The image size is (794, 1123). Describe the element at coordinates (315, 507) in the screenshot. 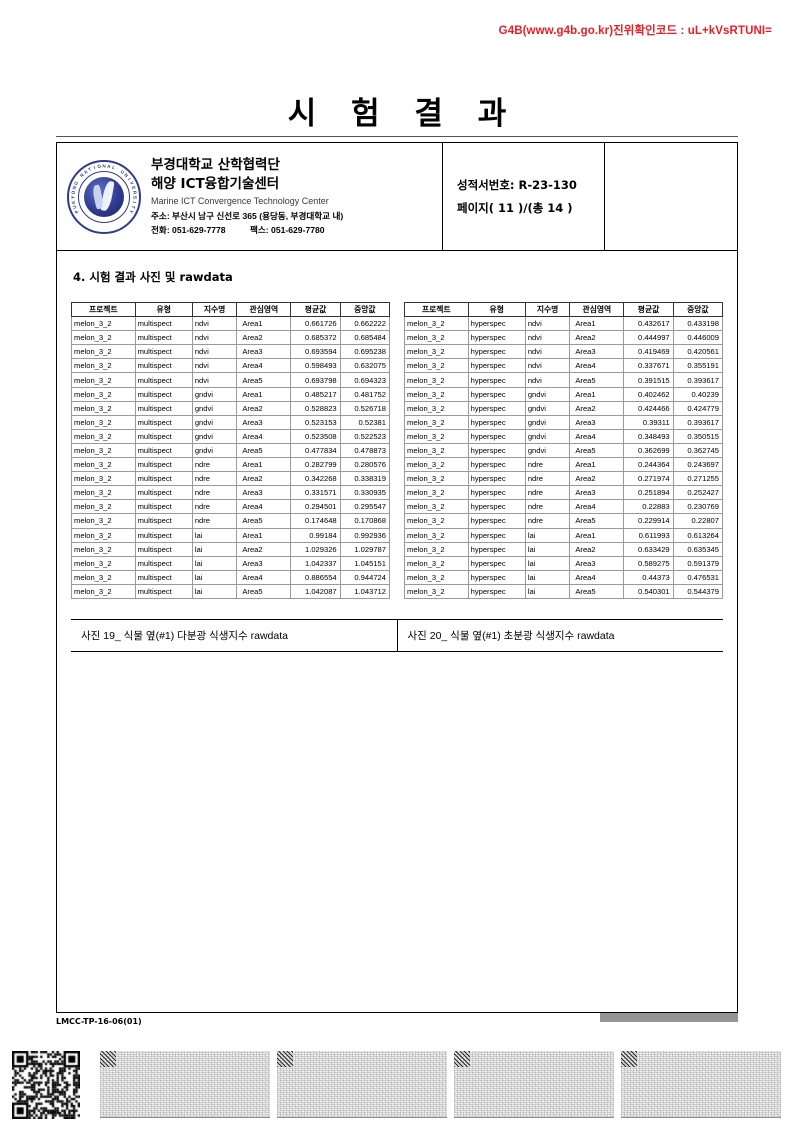

I see `table-cell: 0.294501` at that location.